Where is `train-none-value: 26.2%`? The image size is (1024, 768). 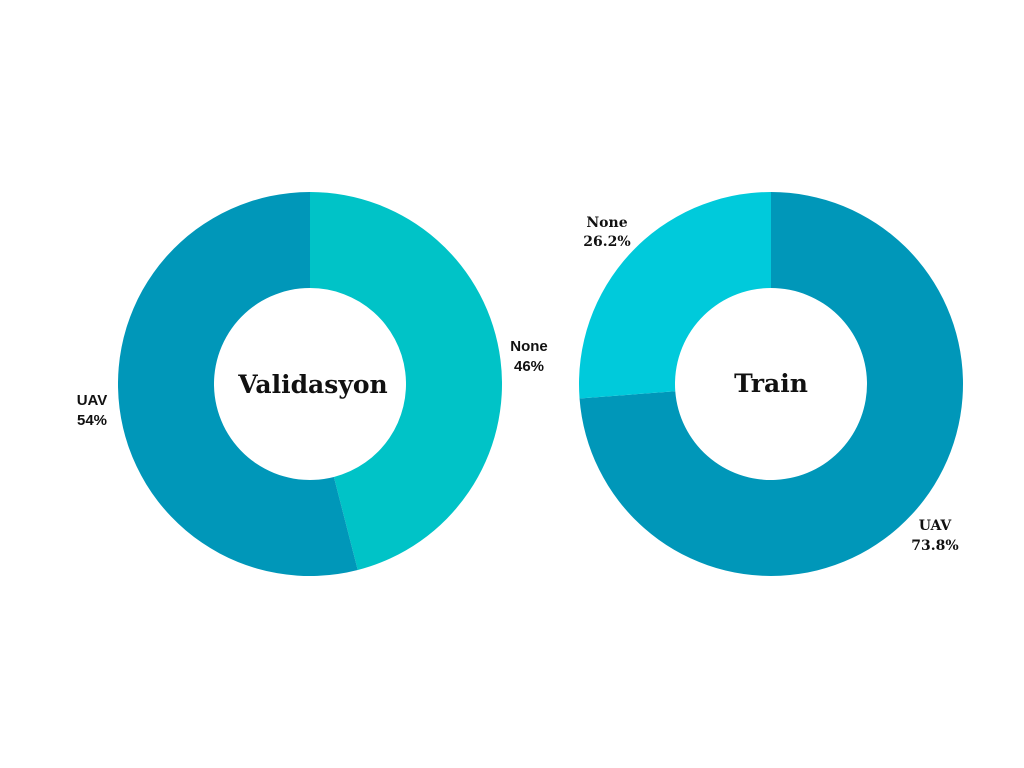
train-none-value: 26.2% is located at coordinates (606, 242).